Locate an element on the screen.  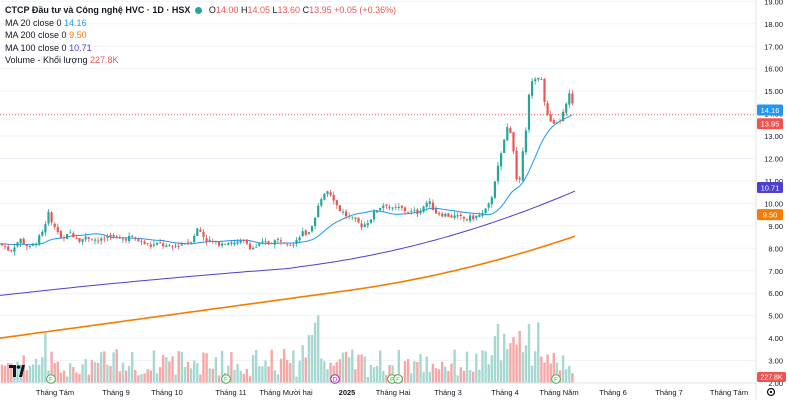
gear-hub is located at coordinates (771, 392).